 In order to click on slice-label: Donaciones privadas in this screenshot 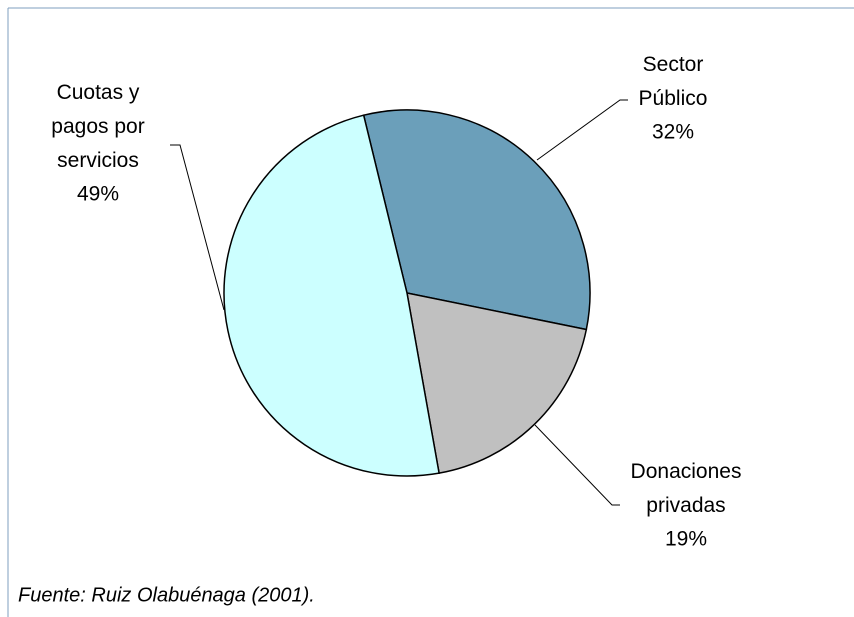, I will do `click(686, 488)`.